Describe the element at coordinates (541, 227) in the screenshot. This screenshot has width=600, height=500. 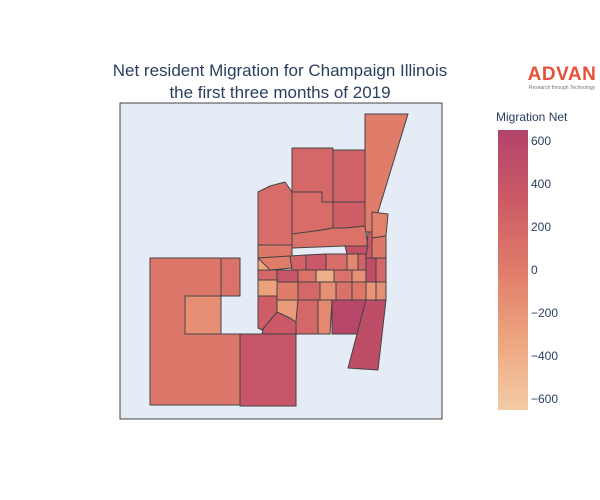
I see `colorbar-tick-label: 200` at that location.